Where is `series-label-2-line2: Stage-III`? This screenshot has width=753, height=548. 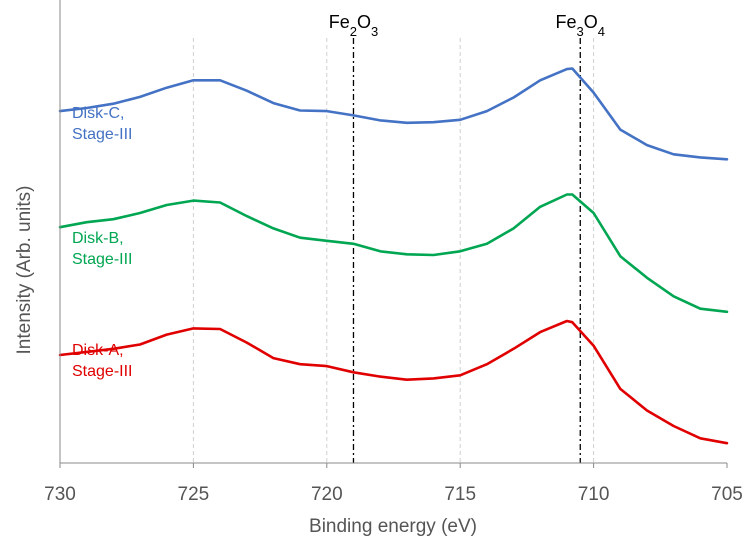
series-label-2-line2: Stage-III is located at coordinates (102, 371).